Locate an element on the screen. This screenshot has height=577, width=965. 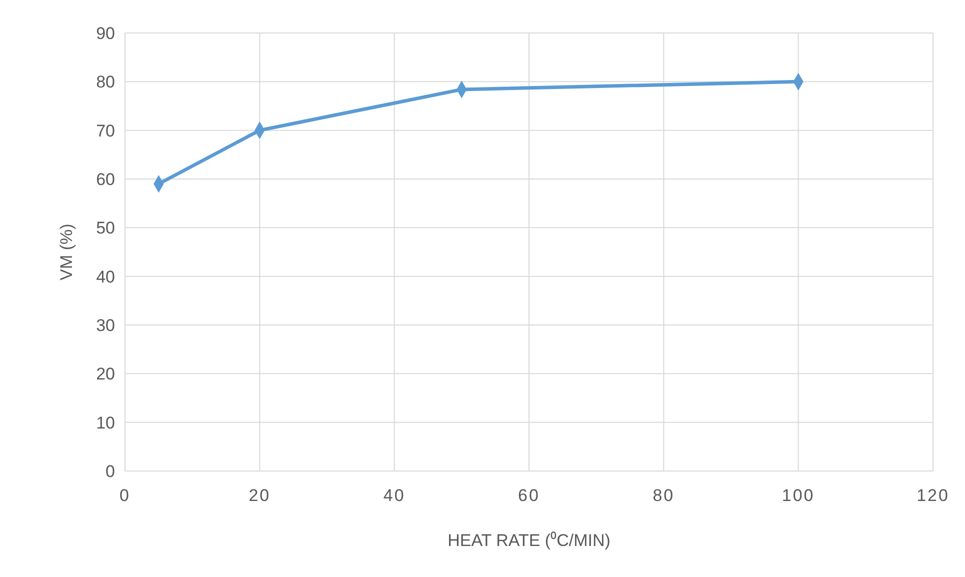
y-tick-label: 20 is located at coordinates (105, 374).